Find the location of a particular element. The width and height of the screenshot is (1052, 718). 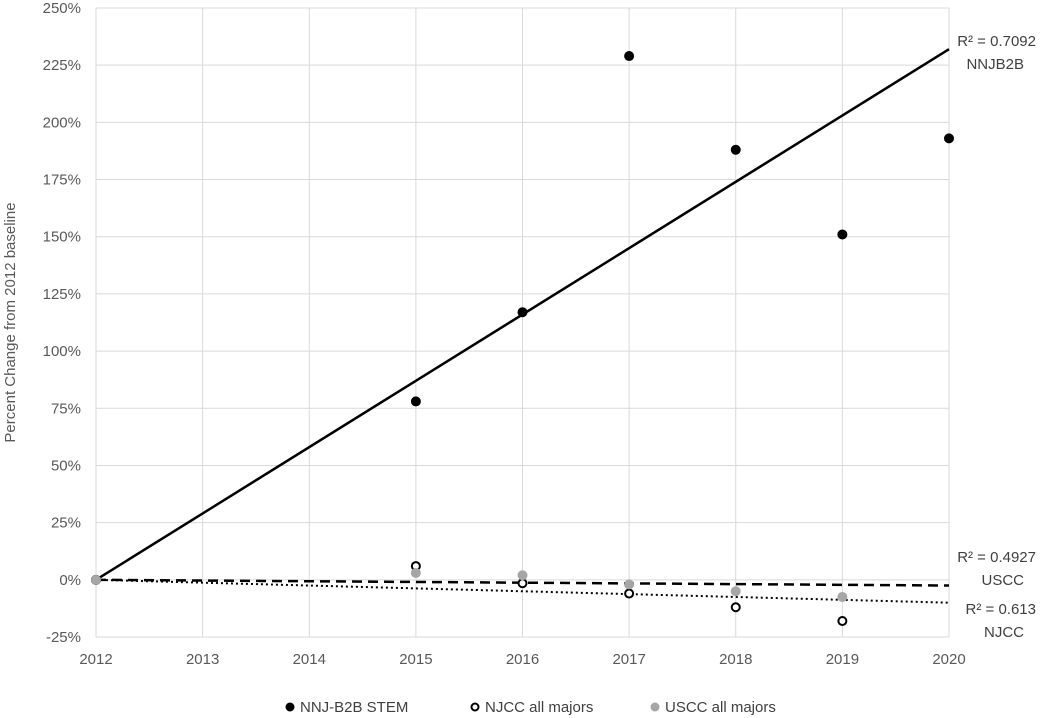

y-tick-label: 125% is located at coordinates (62, 294).